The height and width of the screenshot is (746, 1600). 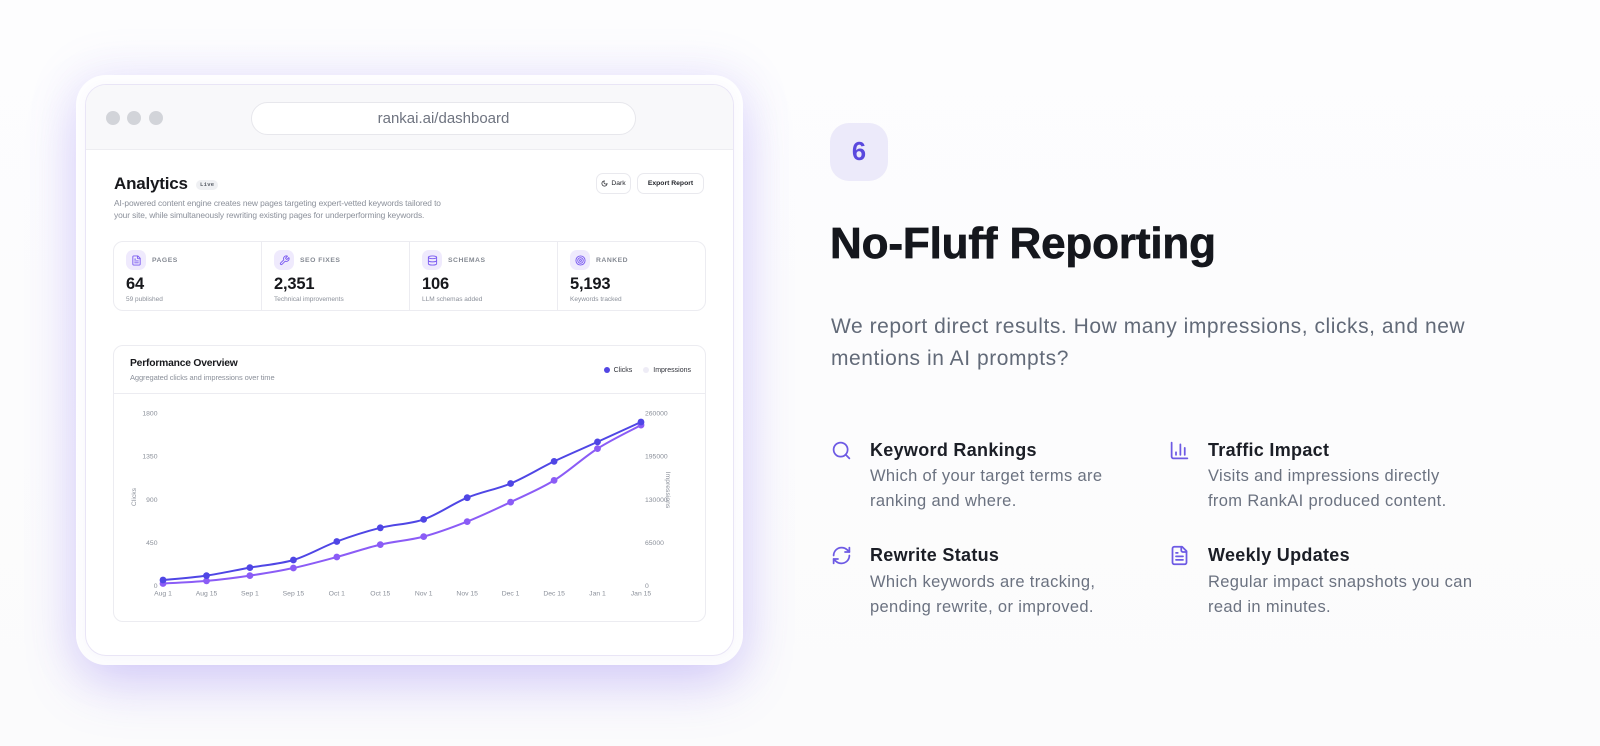 What do you see at coordinates (656, 414) in the screenshot?
I see `svg-text: 260000` at bounding box center [656, 414].